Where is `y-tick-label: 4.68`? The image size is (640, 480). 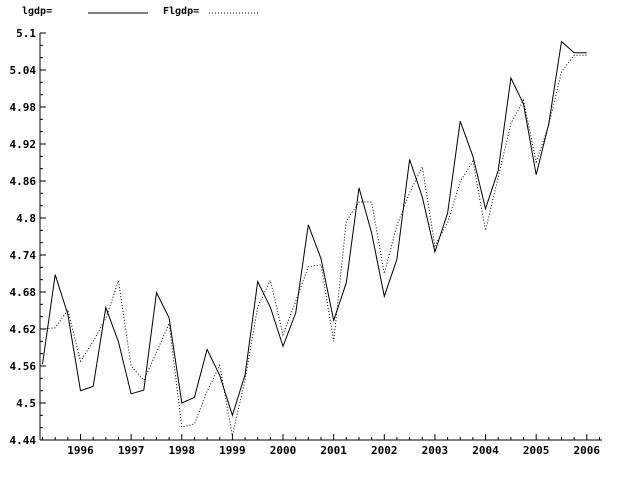 y-tick-label: 4.68 is located at coordinates (23, 292).